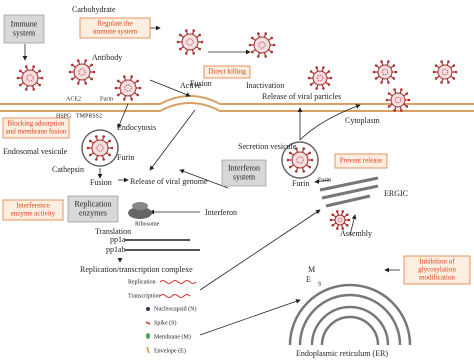 This screenshot has width=474, height=363. Describe the element at coordinates (342, 353) in the screenshot. I see `label: Endoplasmic reticulum (ER)` at that location.